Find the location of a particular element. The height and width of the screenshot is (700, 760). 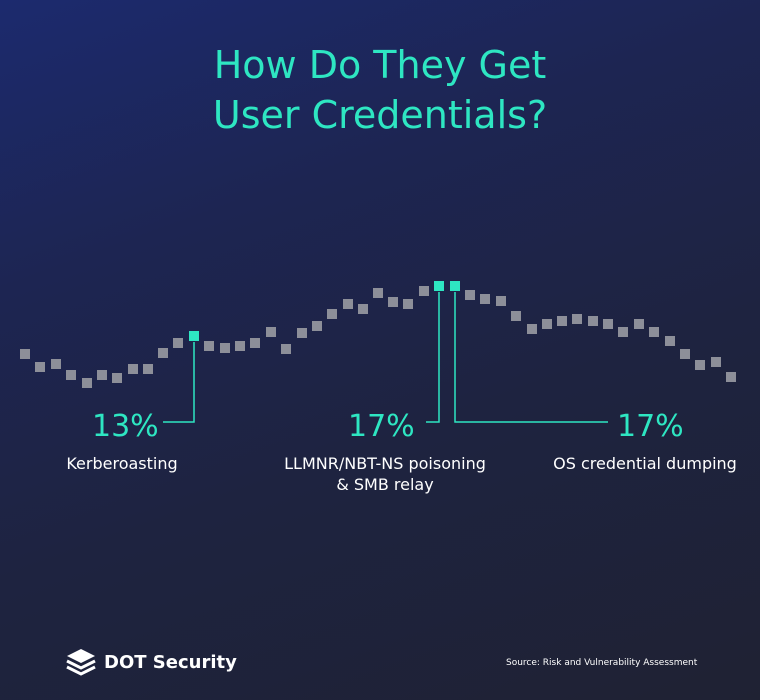

marker-kerberoasting-highlight is located at coordinates (194, 336).